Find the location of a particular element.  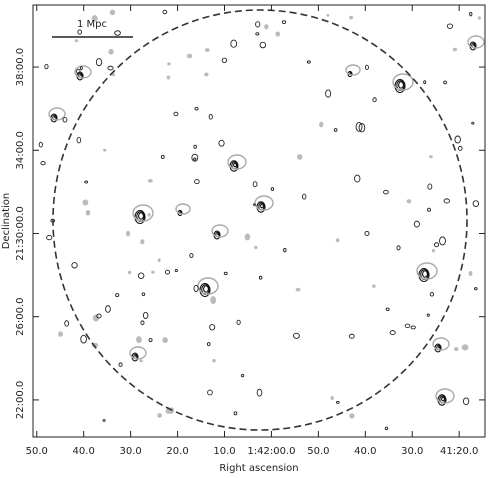

x-tick-label: 41:20.0 is located at coordinates (459, 451).